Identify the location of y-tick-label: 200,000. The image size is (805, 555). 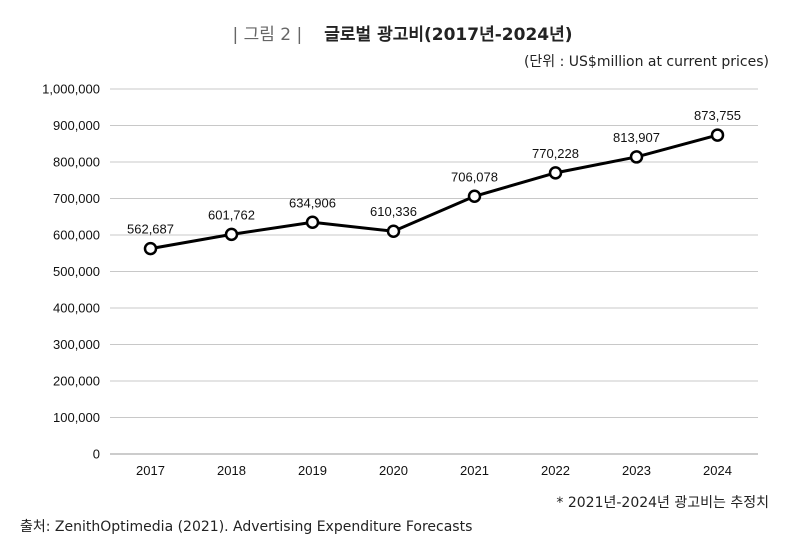
(76, 381).